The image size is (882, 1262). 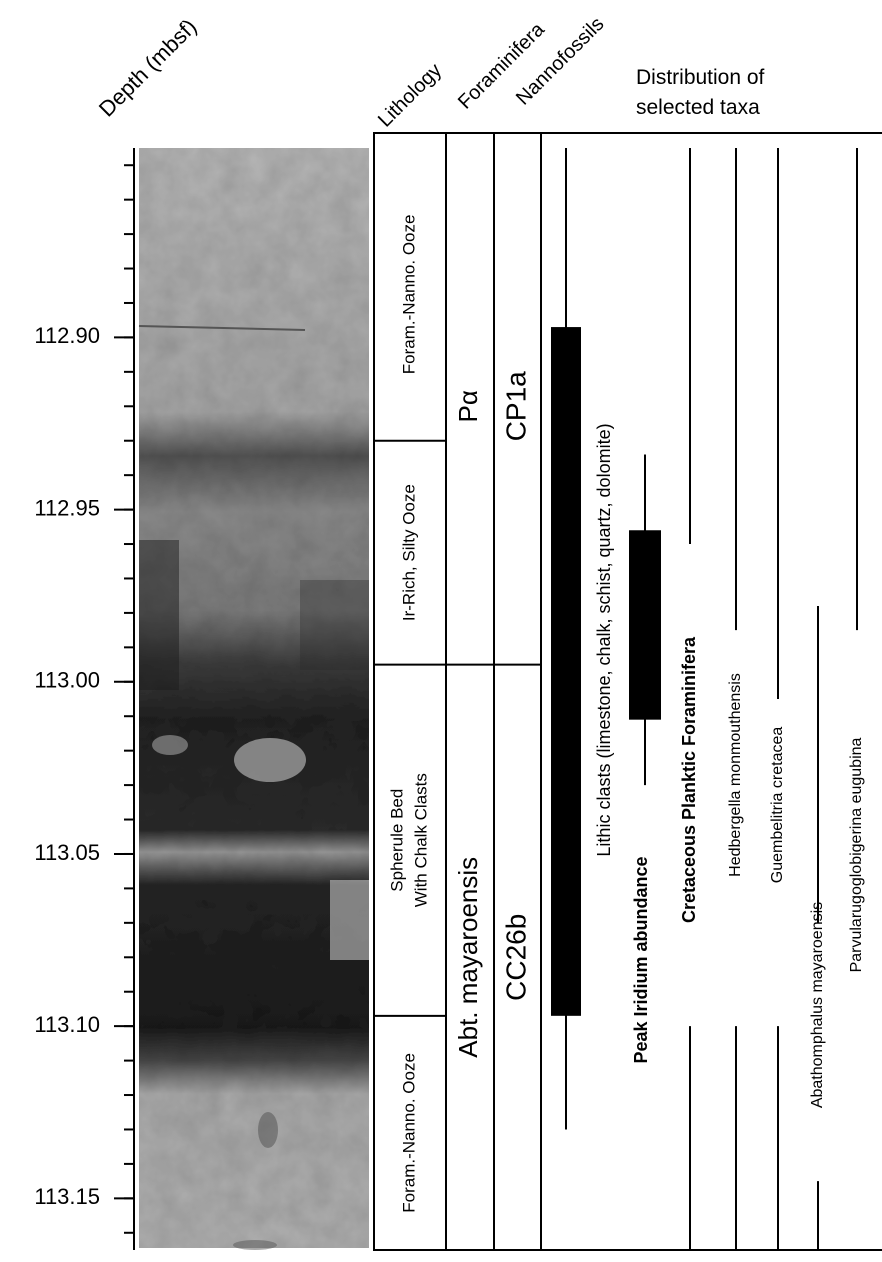 What do you see at coordinates (396, 840) in the screenshot?
I see `lithology-unit-label: Spherule Bed` at bounding box center [396, 840].